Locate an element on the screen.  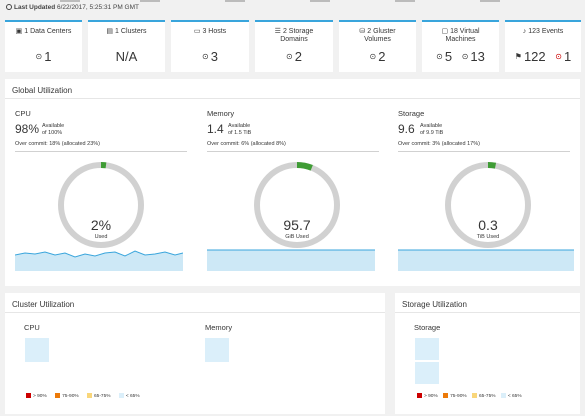
card-title: 3 Hosts is located at coordinates (214, 31).